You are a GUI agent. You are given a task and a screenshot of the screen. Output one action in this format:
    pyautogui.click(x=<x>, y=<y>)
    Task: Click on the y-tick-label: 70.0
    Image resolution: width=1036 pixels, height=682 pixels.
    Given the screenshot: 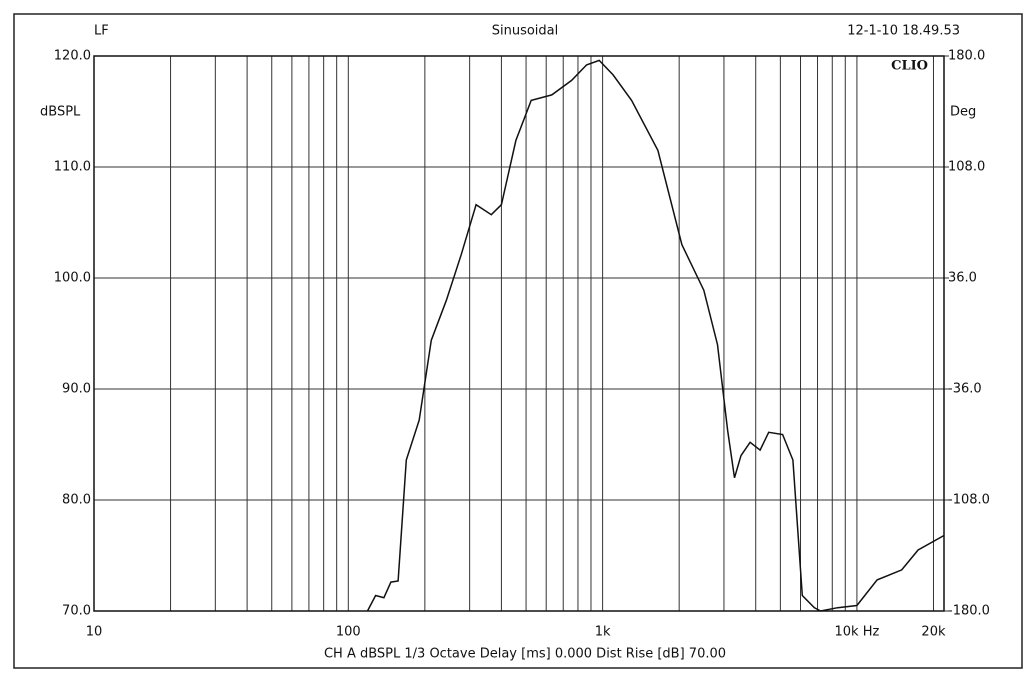 What is the action you would take?
    pyautogui.click(x=76, y=611)
    